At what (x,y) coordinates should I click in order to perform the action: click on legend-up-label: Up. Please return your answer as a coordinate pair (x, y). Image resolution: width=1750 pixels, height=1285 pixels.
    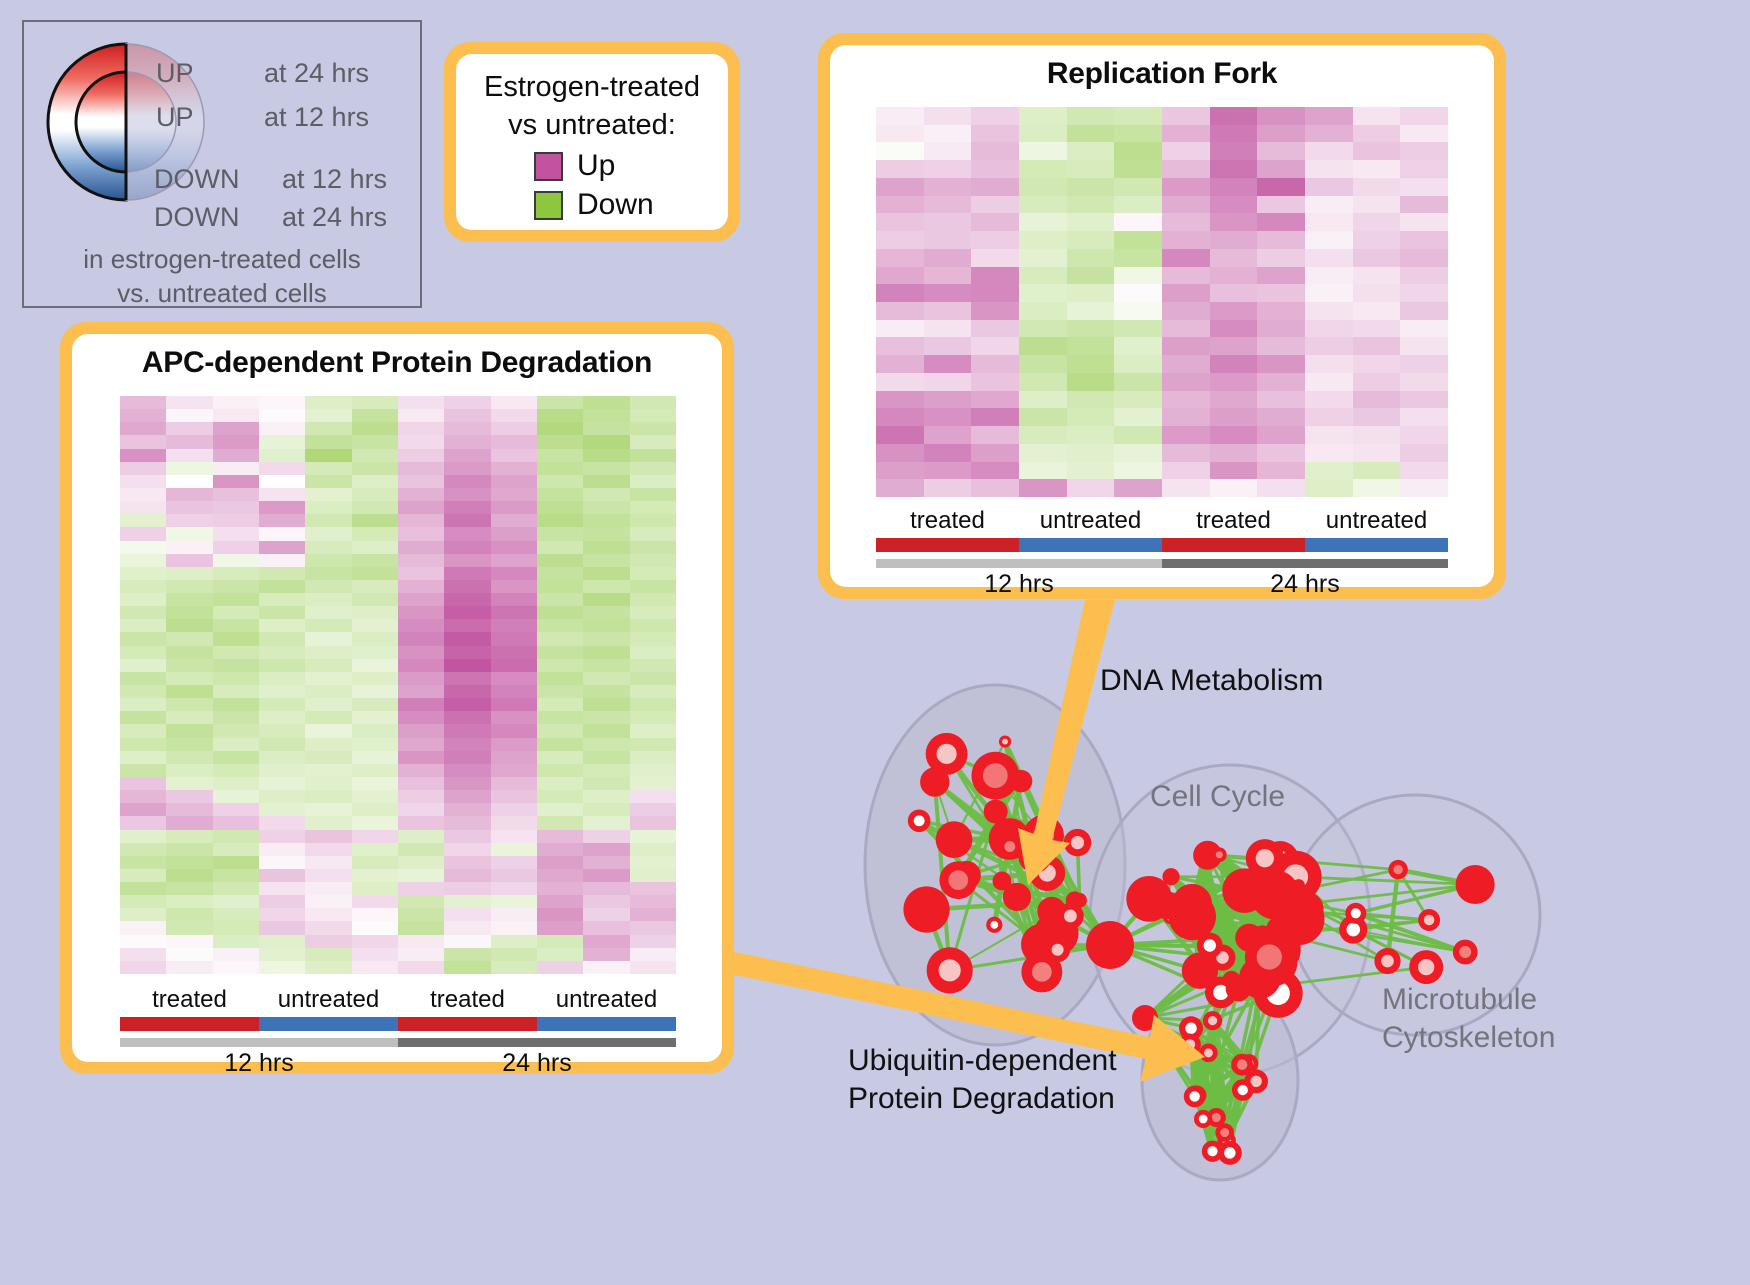
    Looking at the image, I should click on (596, 166).